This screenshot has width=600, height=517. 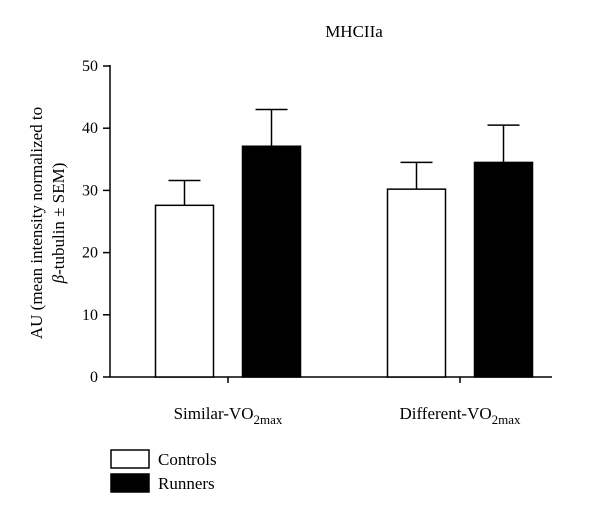 I want to click on legend-swatch-runners, so click(x=130, y=483).